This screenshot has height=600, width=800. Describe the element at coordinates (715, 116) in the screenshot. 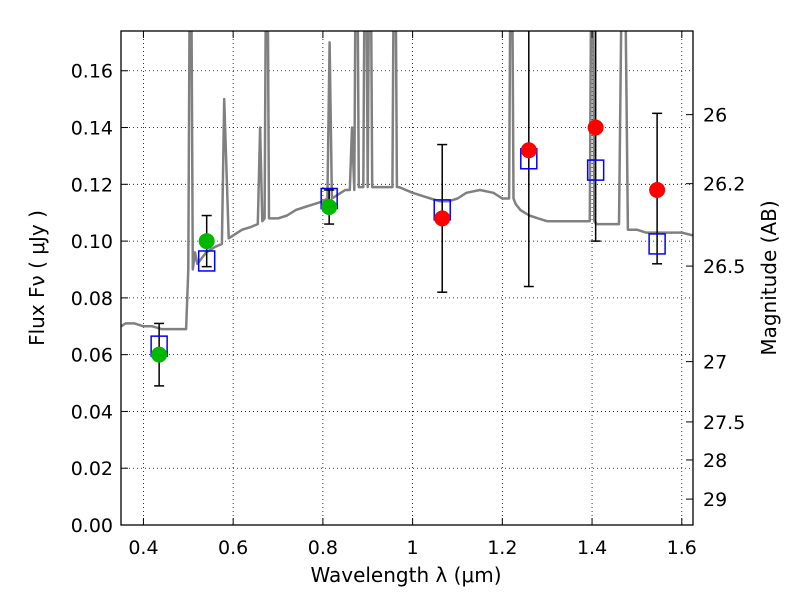

I see `y2-tick-label: 26` at that location.